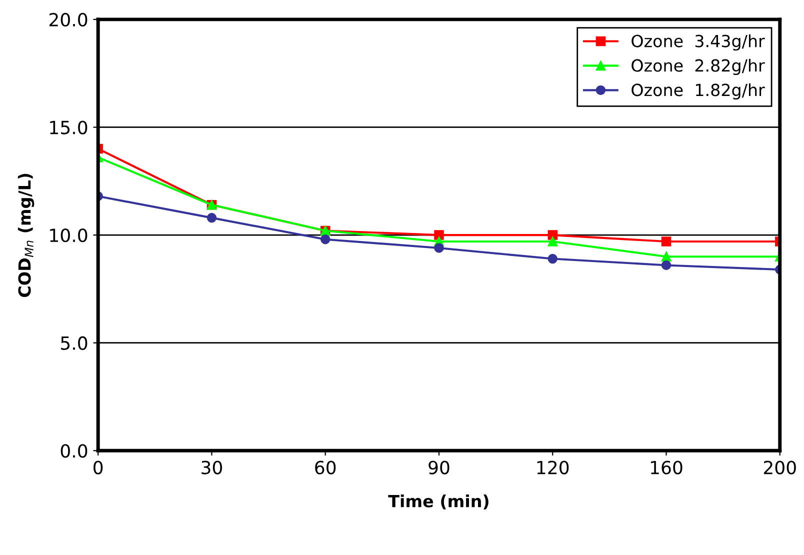 Image resolution: width=804 pixels, height=555 pixels. I want to click on y-tick-label: 5.0, so click(74, 343).